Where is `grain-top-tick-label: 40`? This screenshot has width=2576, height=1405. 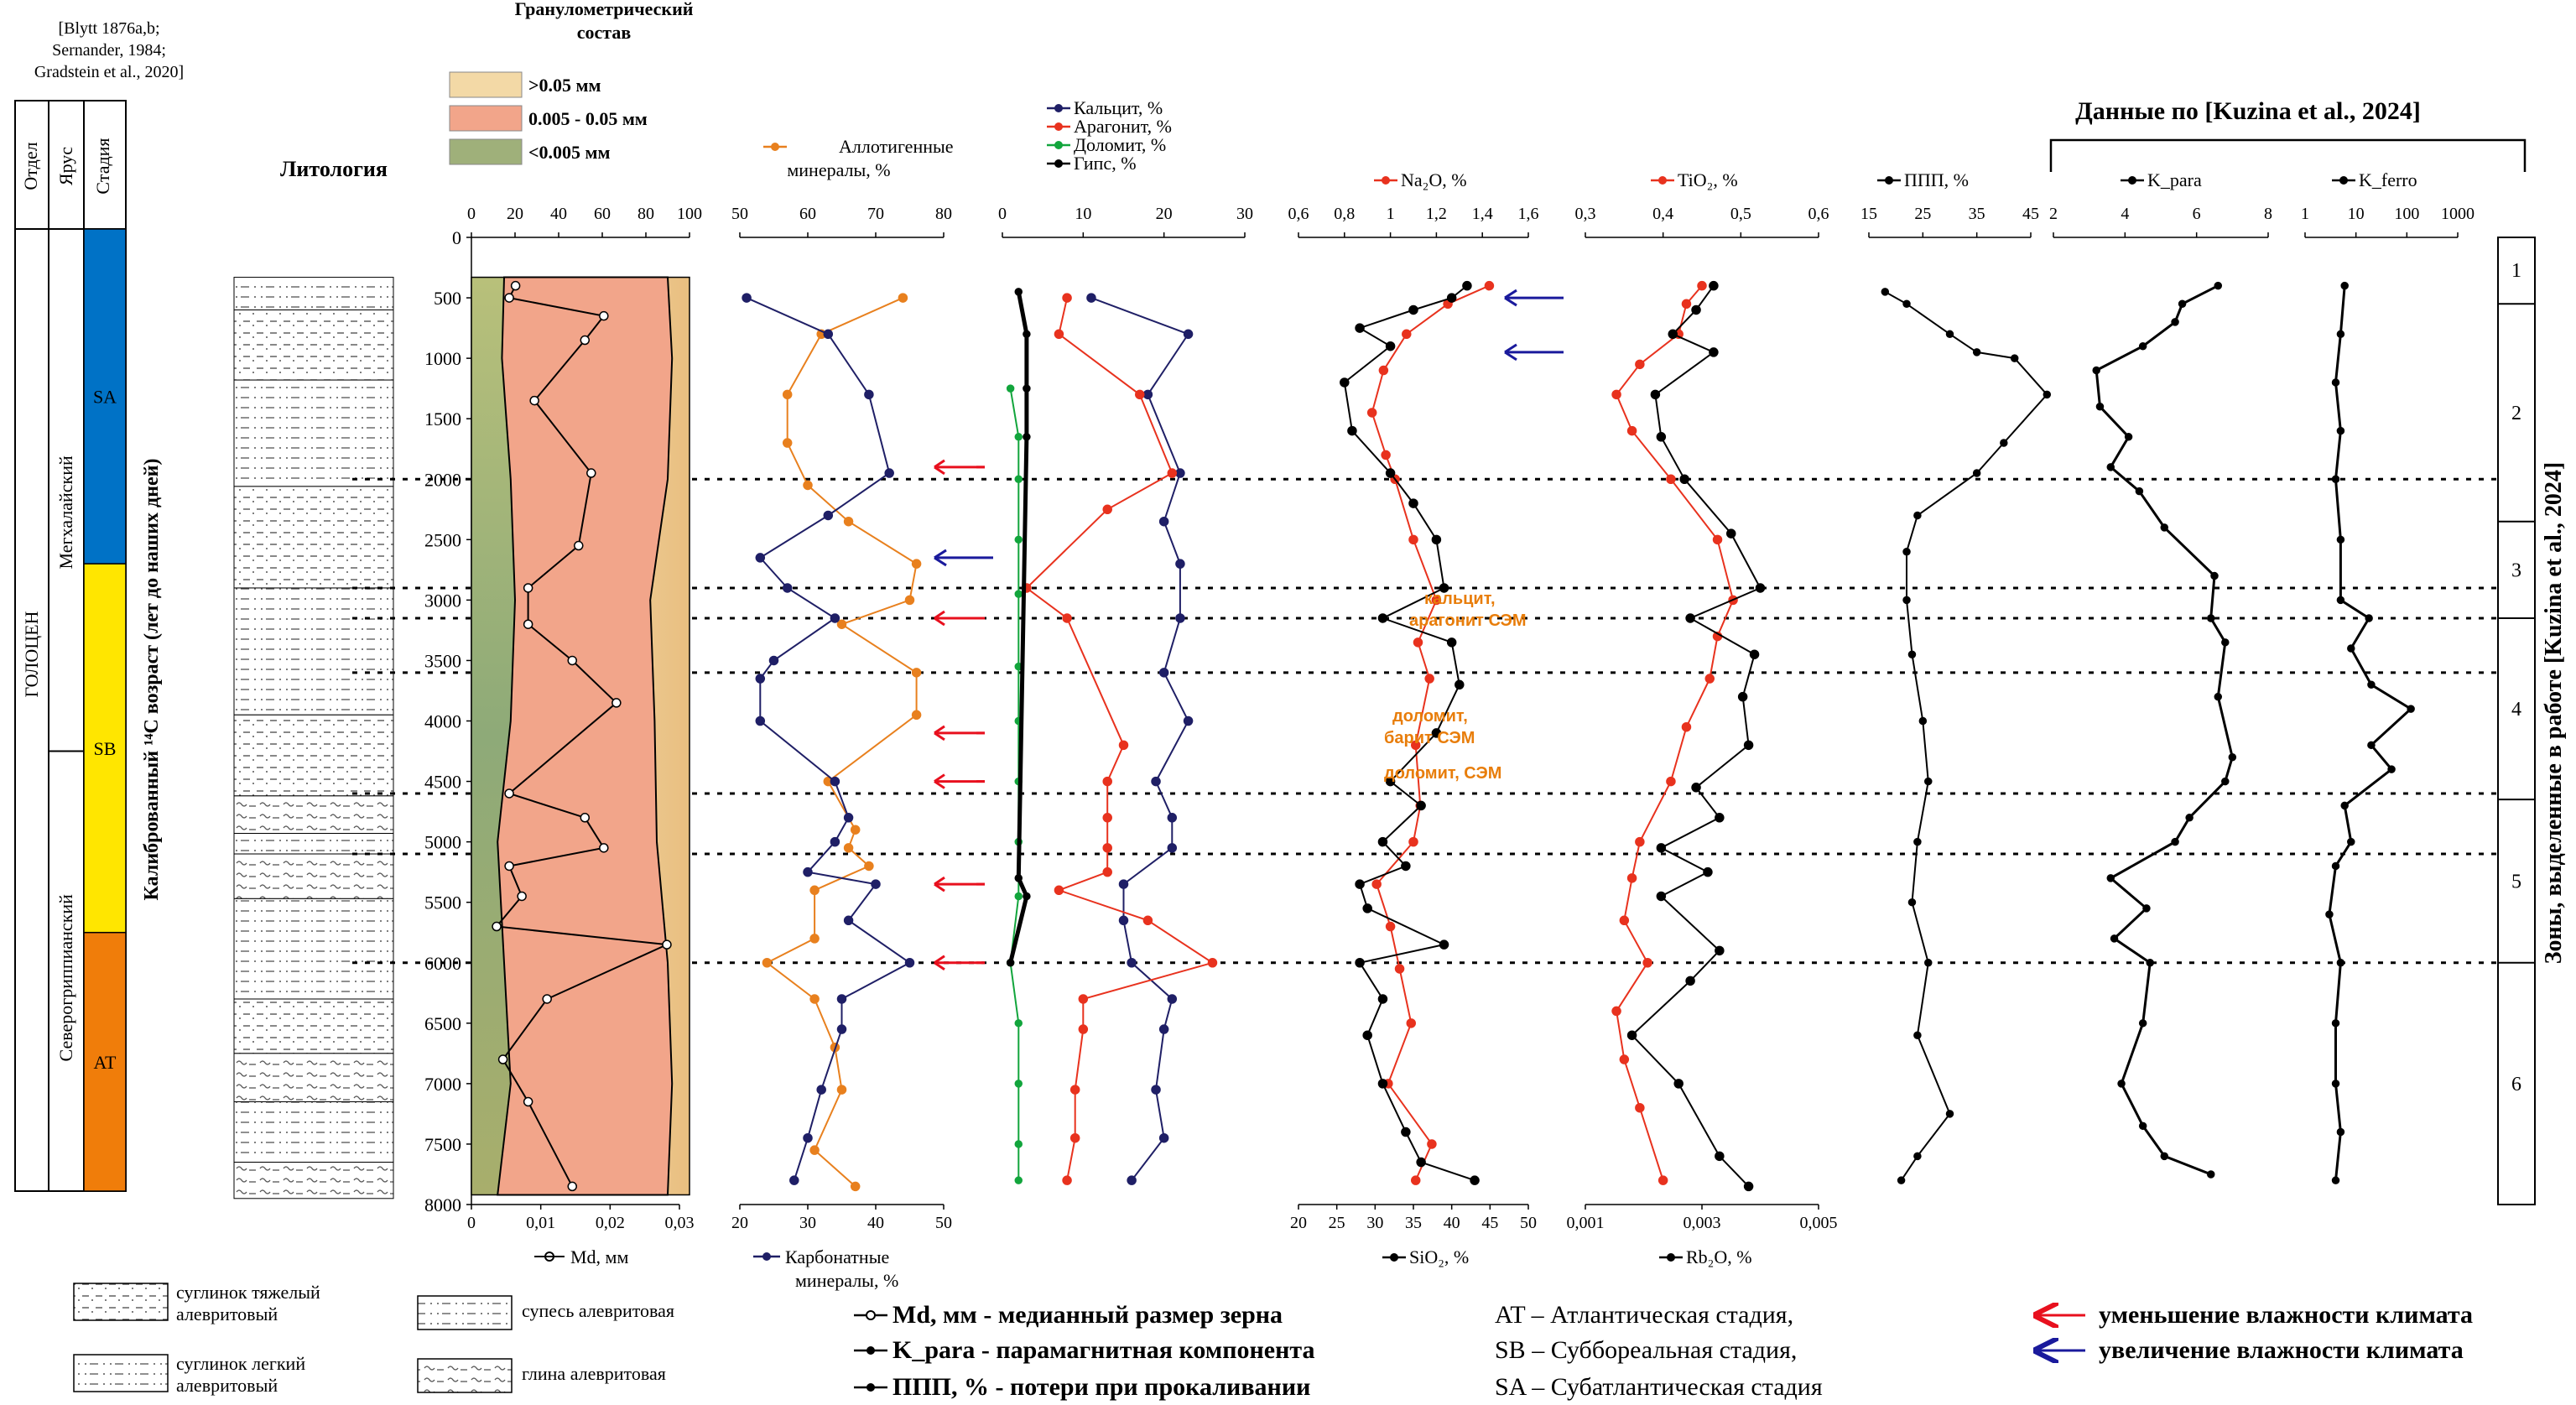 grain-top-tick-label: 40 is located at coordinates (558, 214).